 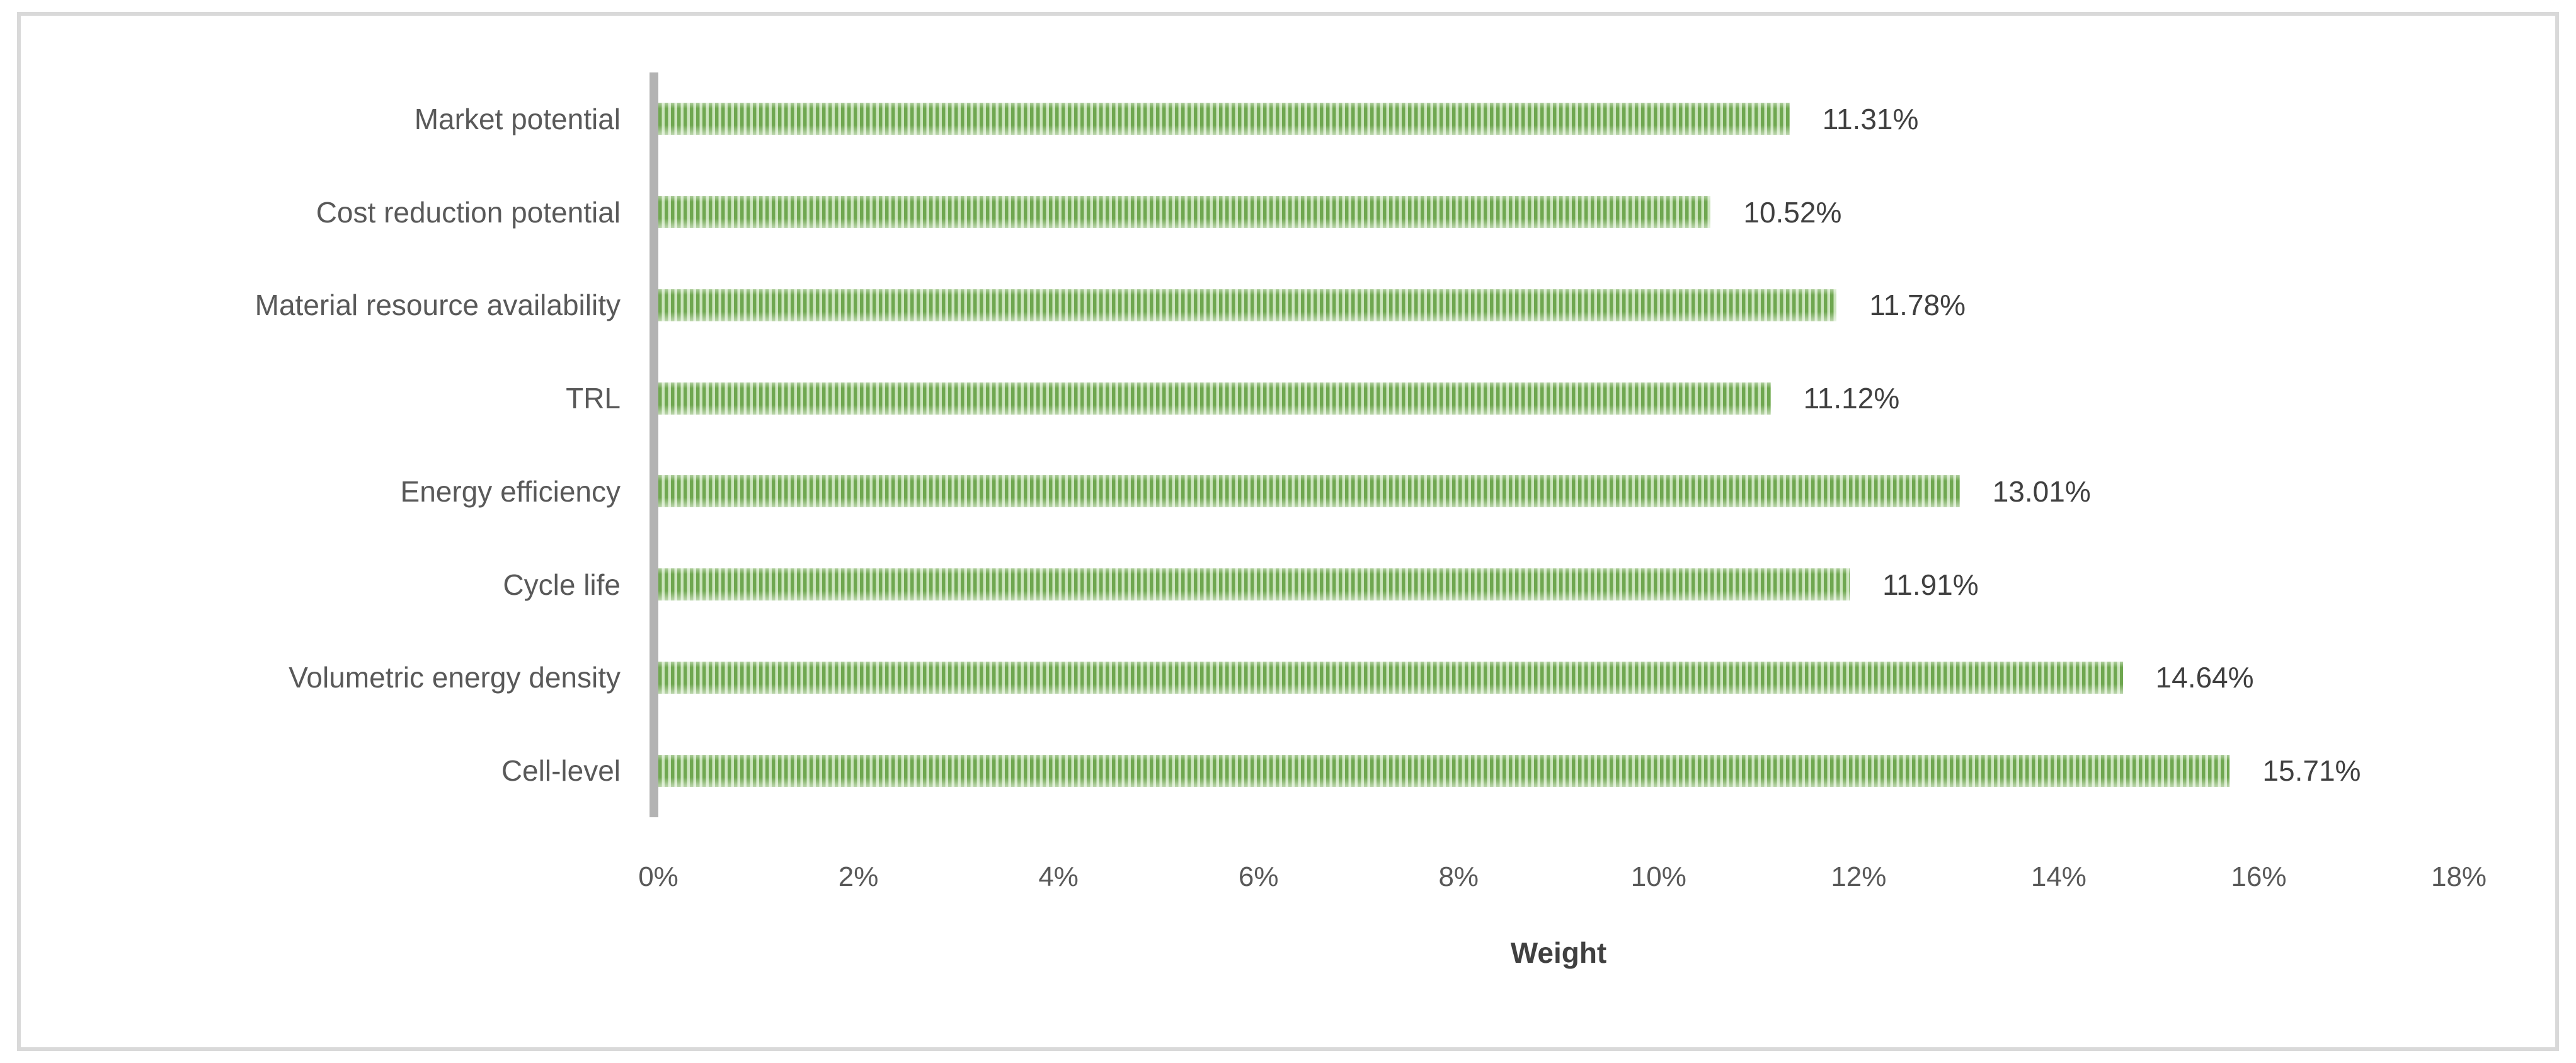 I want to click on value-label: 11.12%, so click(x=1851, y=398).